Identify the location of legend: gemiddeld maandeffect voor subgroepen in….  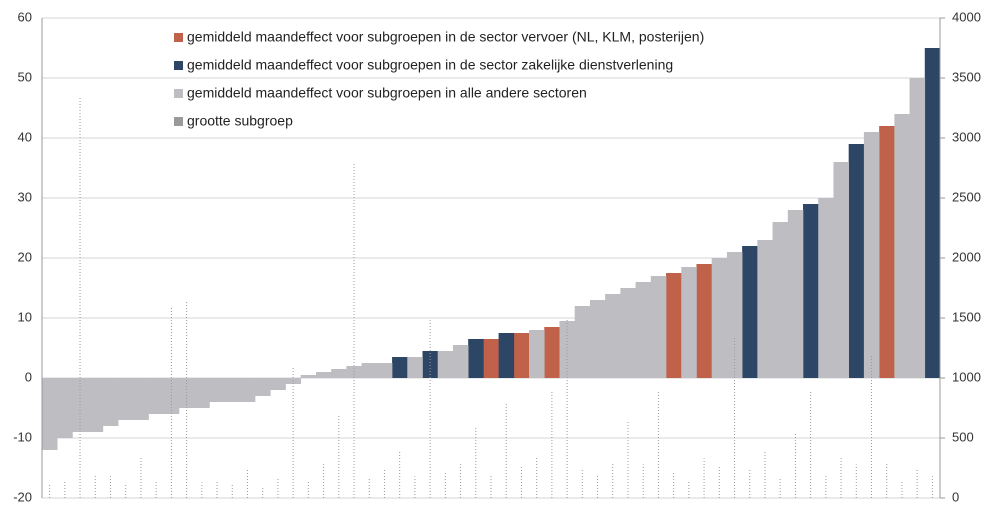
(439, 79).